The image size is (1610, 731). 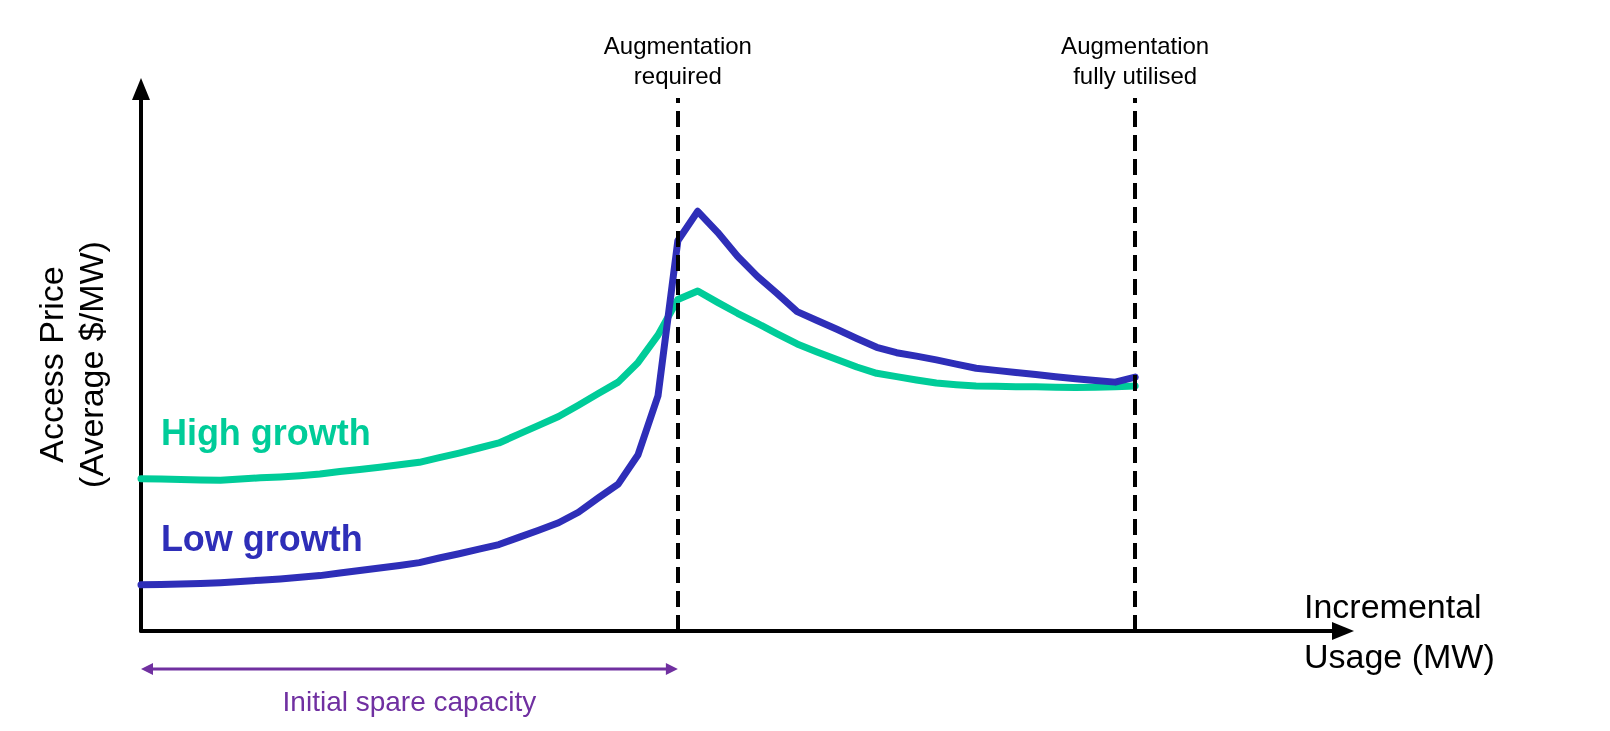 I want to click on y-axis-title: Access Price (Average $/MW), so click(x=71, y=364).